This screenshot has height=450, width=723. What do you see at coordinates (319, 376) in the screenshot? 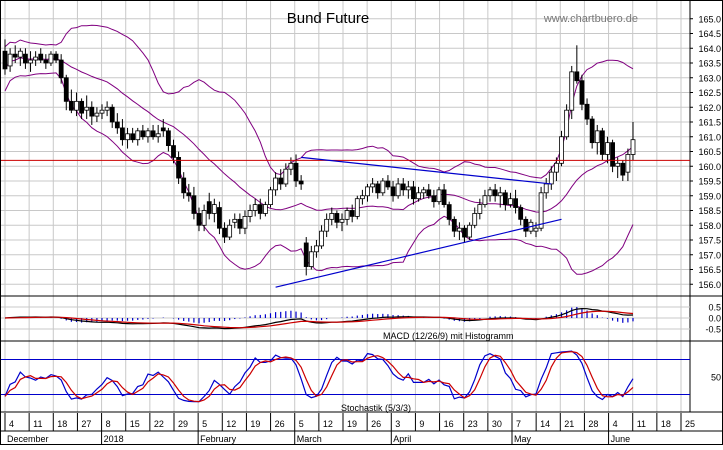
I see `stoch-k-line` at bounding box center [319, 376].